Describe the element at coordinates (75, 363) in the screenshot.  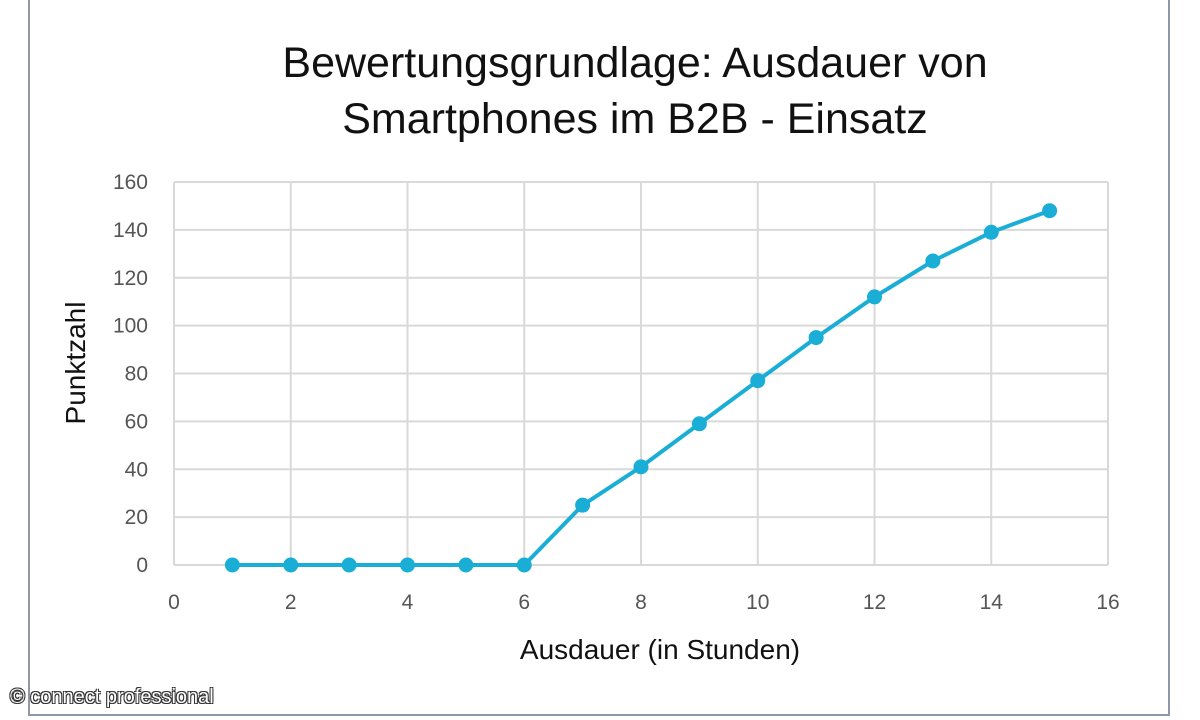
I see `y-axis-title: Punktzahl` at that location.